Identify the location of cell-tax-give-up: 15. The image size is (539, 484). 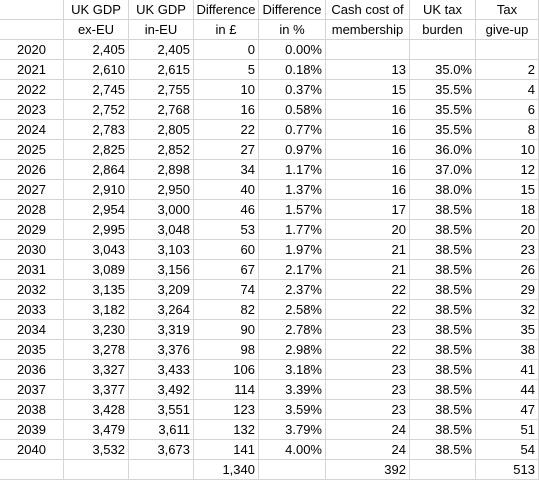
(507, 190).